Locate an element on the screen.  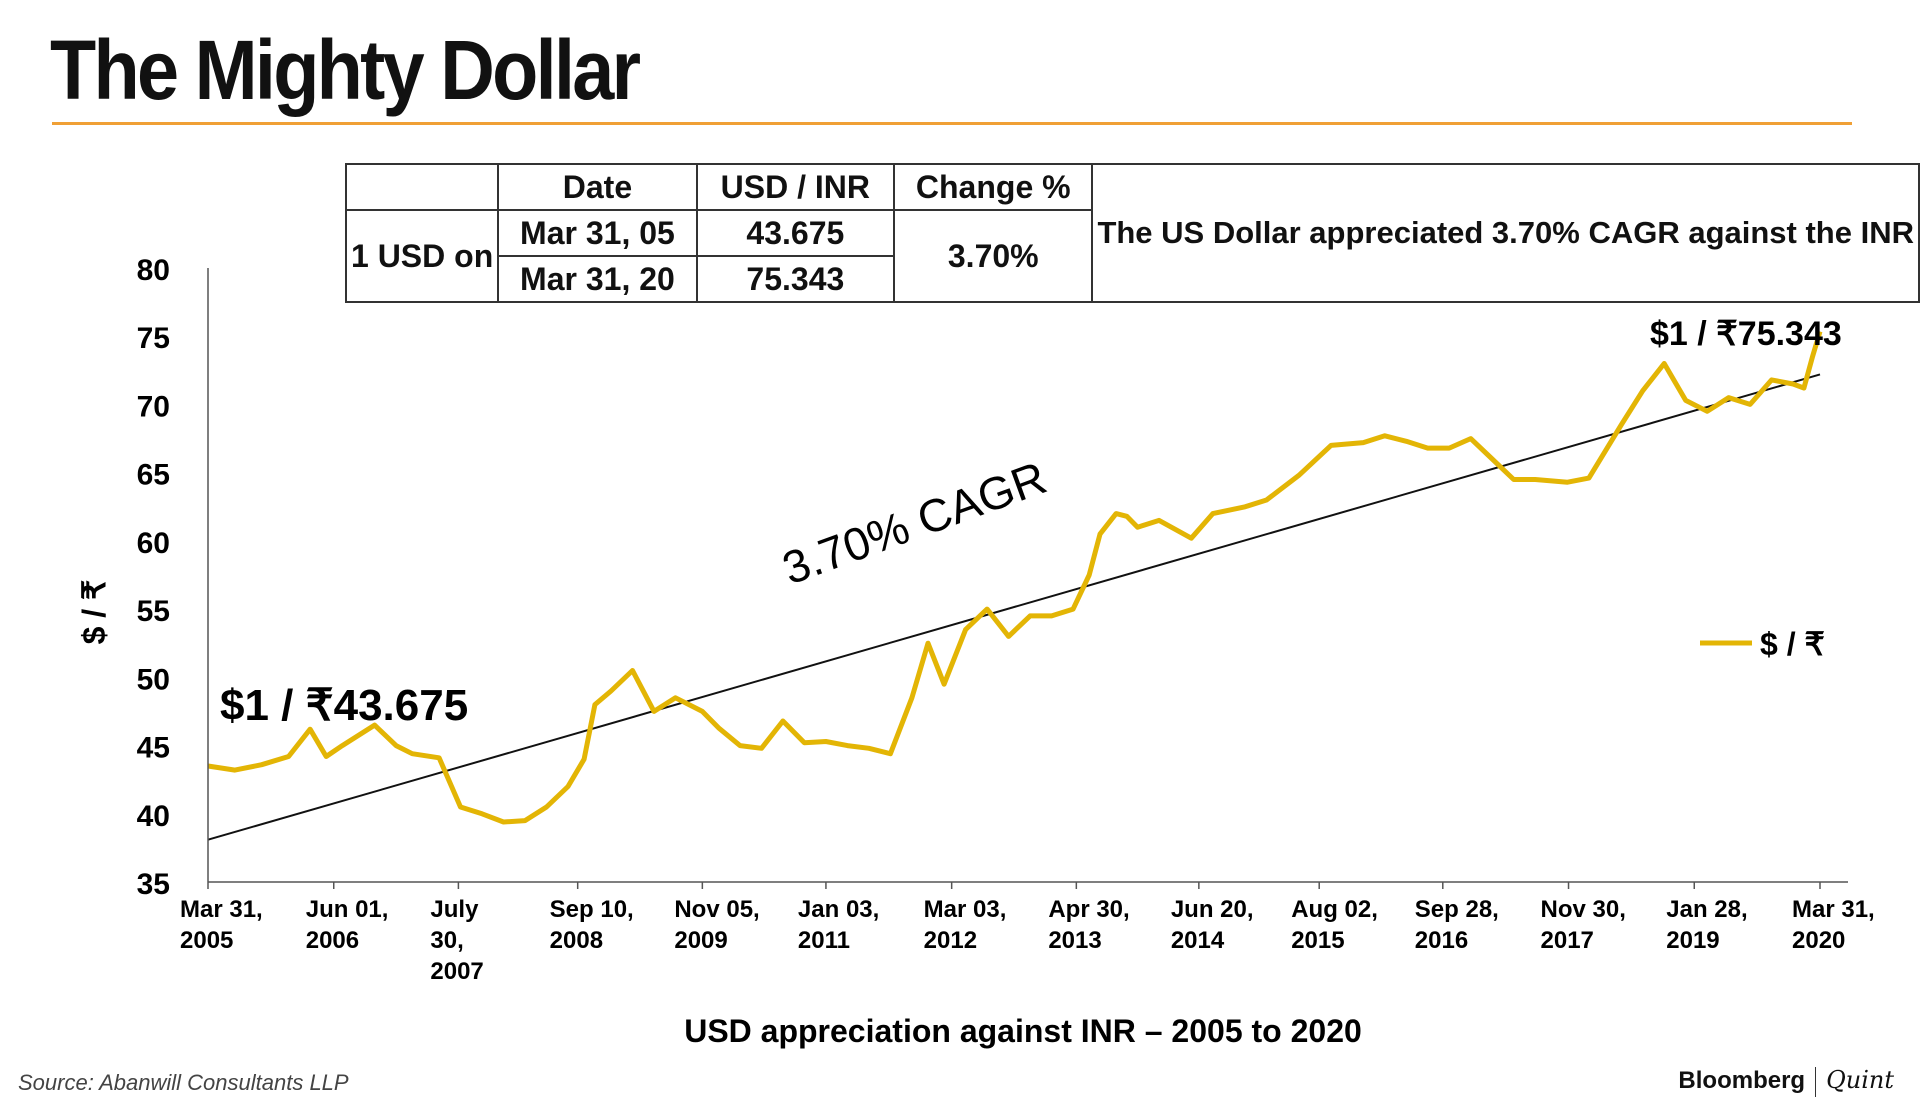
x-tick-label: Apr 30, 2013 is located at coordinates (1088, 925).